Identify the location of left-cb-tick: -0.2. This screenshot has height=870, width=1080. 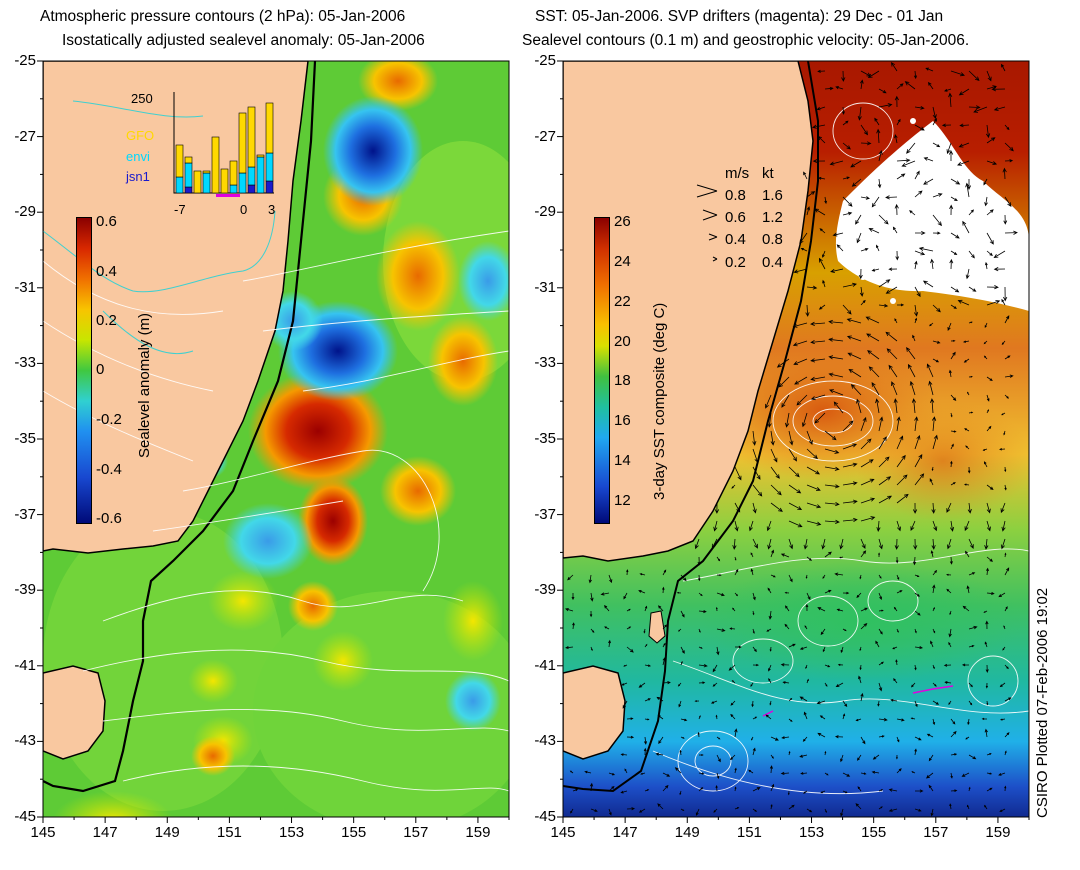
(109, 419).